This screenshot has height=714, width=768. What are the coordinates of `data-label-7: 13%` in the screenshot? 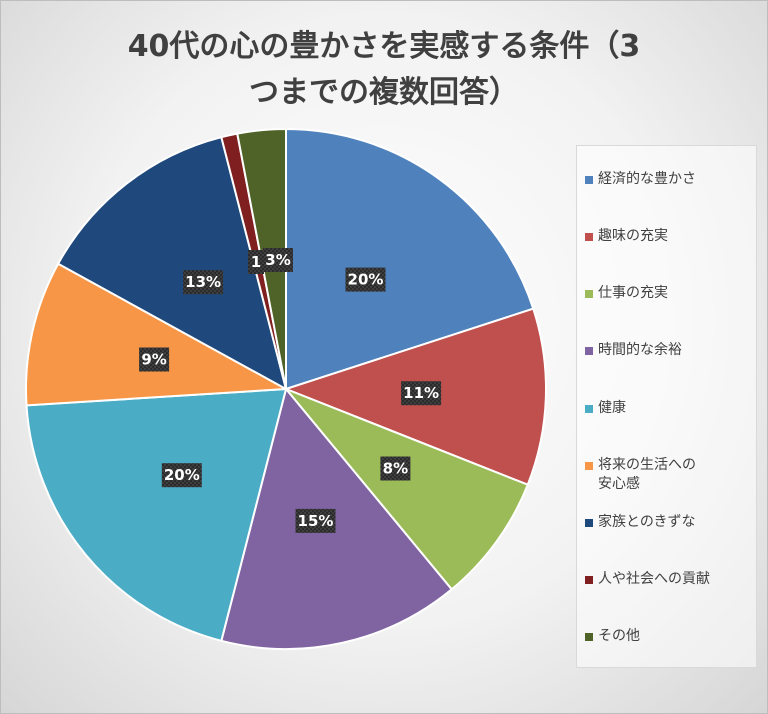 It's located at (203, 282).